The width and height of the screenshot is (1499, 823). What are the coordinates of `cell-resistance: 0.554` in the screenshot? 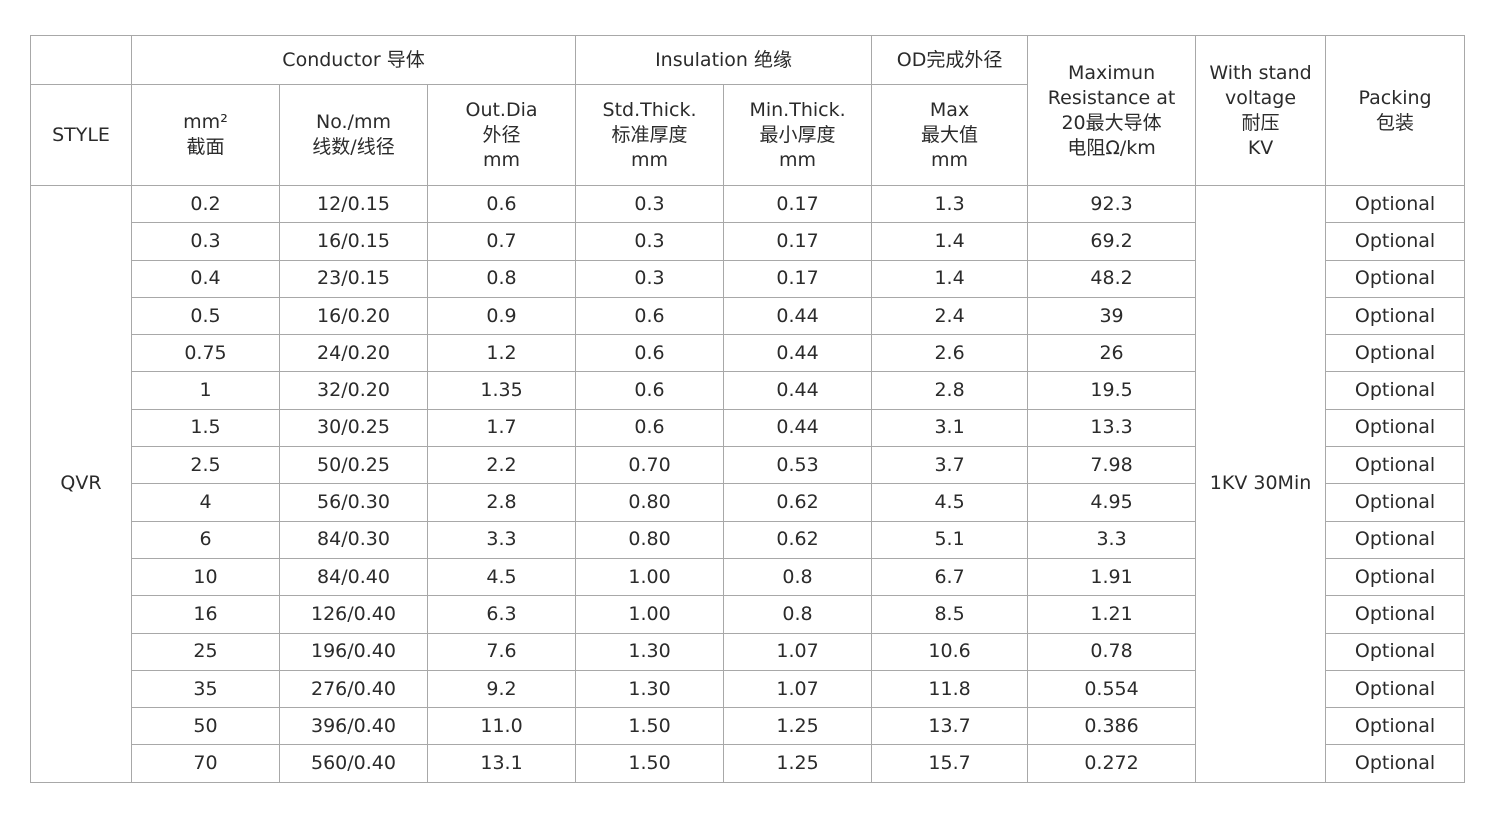 It's located at (1112, 689).